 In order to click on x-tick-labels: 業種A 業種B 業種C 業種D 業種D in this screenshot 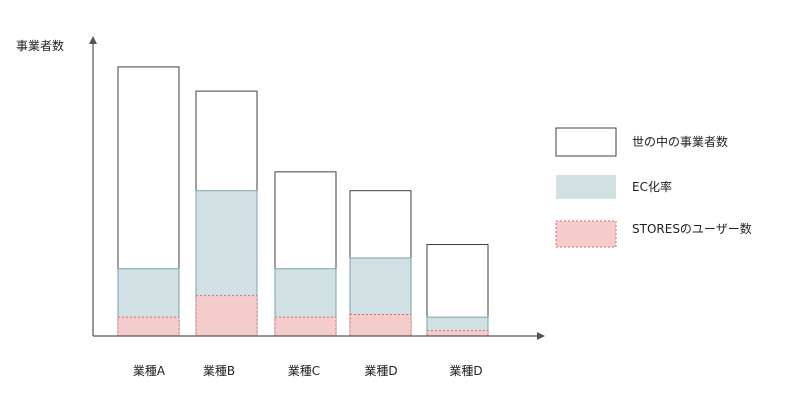, I will do `click(308, 371)`.